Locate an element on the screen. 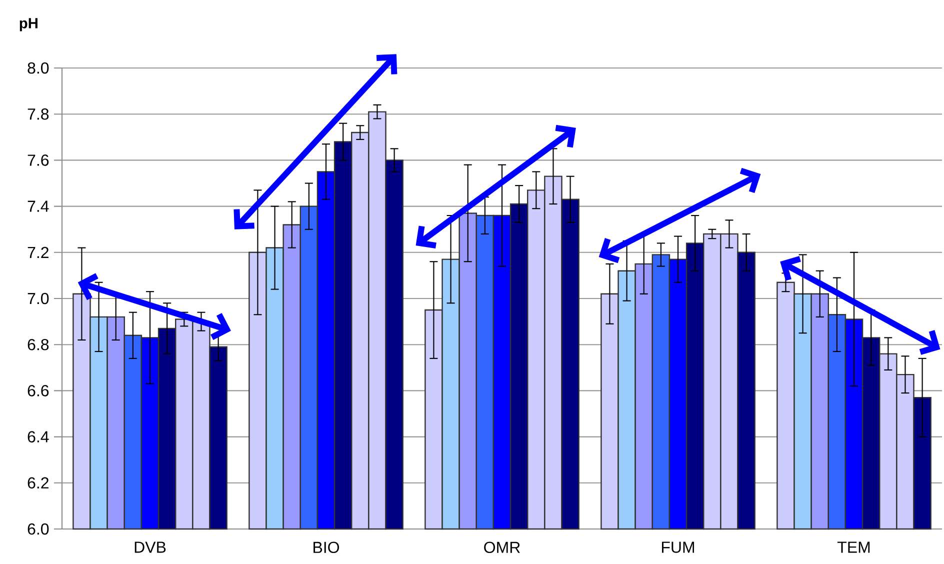 The height and width of the screenshot is (564, 944). x-tick-label: FUM is located at coordinates (678, 547).